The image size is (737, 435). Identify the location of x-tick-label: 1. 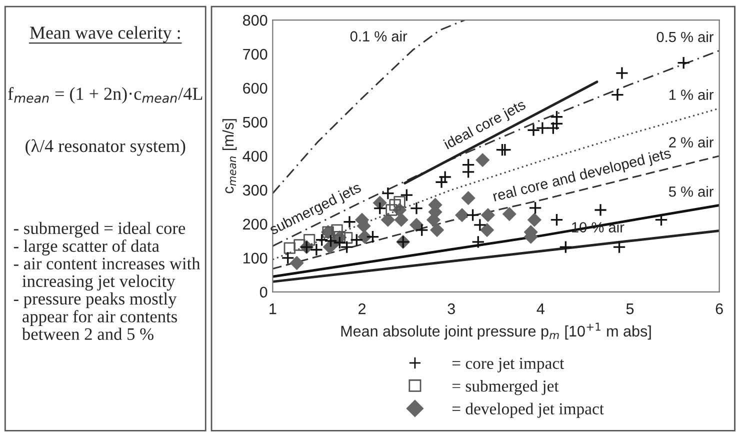
(273, 309).